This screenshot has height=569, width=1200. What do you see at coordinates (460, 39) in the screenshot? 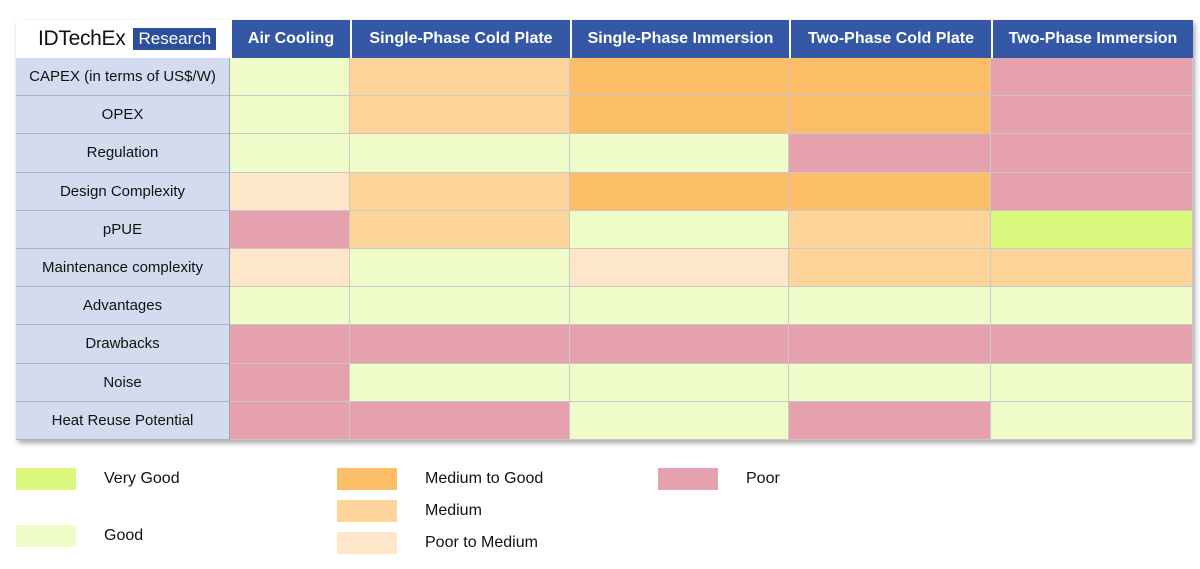
I see `column-header: Single-Phase Cold Plate` at bounding box center [460, 39].